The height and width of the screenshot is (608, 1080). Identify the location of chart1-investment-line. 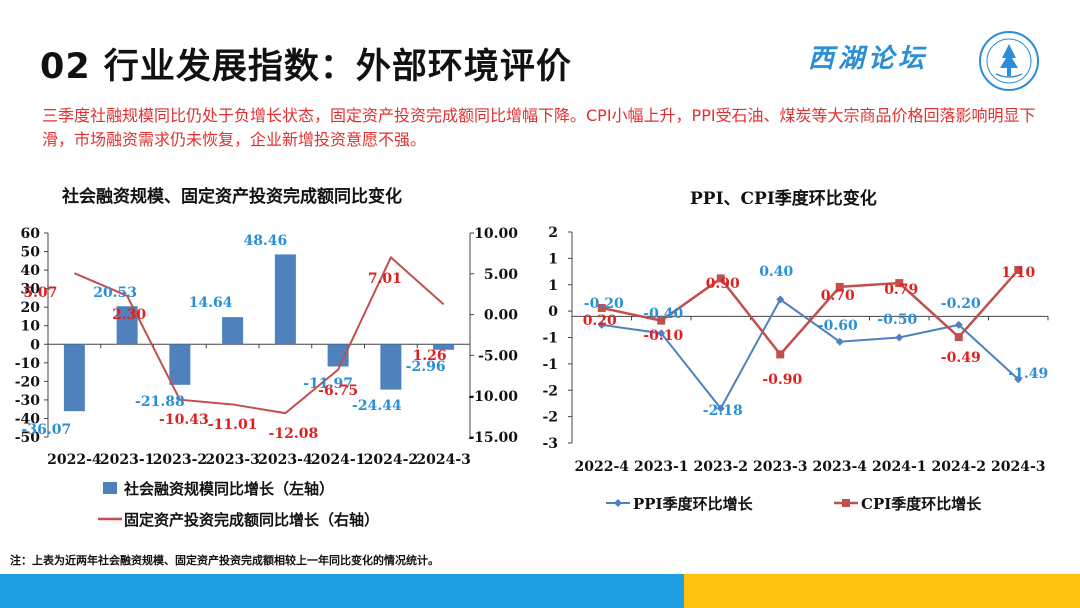
(259, 335).